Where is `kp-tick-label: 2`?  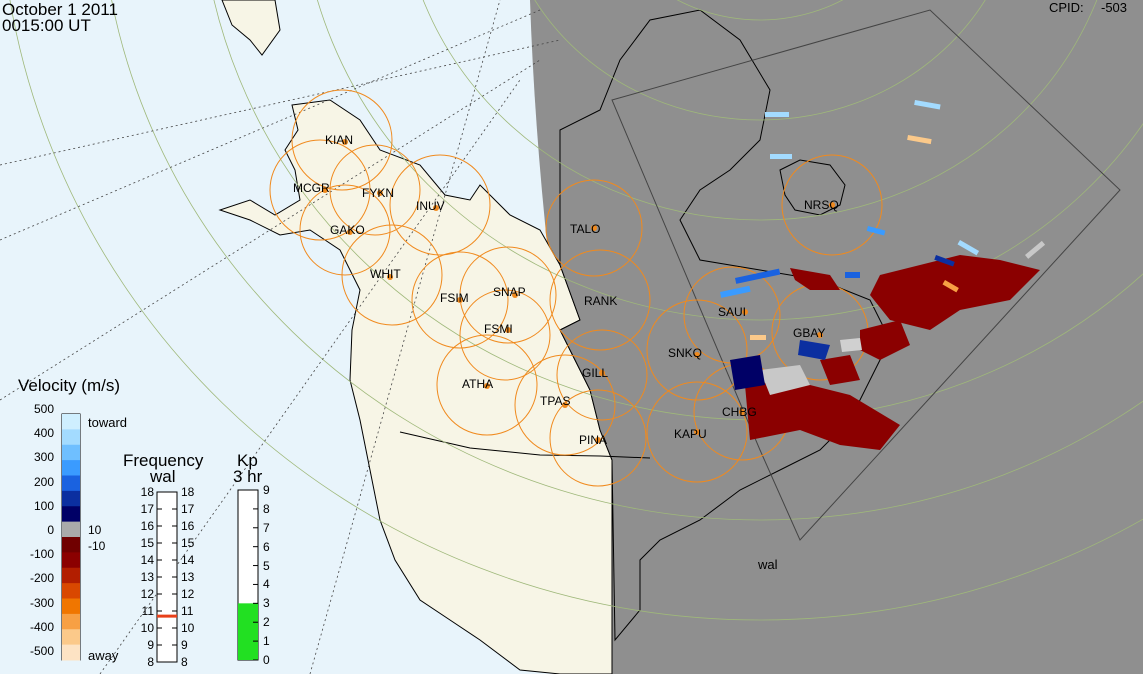 kp-tick-label: 2 is located at coordinates (266, 622).